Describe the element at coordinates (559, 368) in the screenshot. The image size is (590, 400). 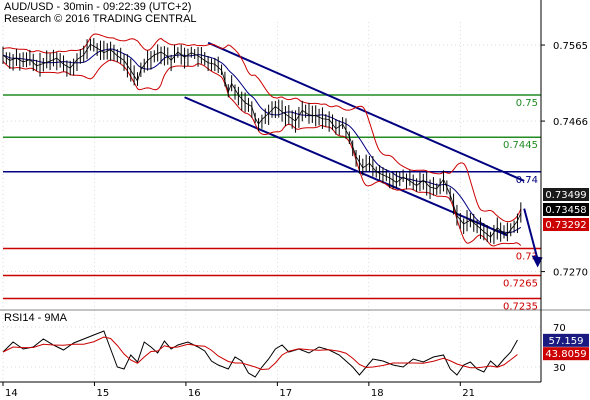
I see `rsi-tick-label-1: 30` at that location.